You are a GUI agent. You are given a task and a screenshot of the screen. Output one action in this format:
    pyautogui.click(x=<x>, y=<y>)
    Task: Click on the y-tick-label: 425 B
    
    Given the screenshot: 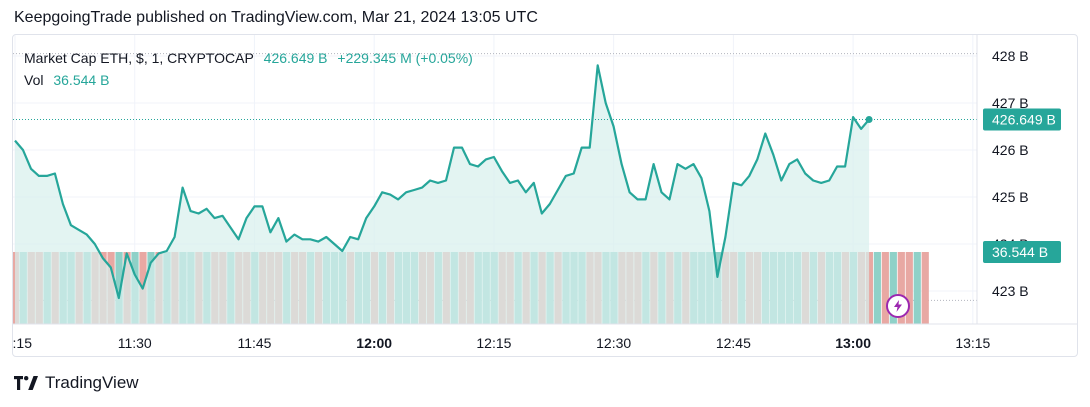 What is the action you would take?
    pyautogui.click(x=1010, y=197)
    